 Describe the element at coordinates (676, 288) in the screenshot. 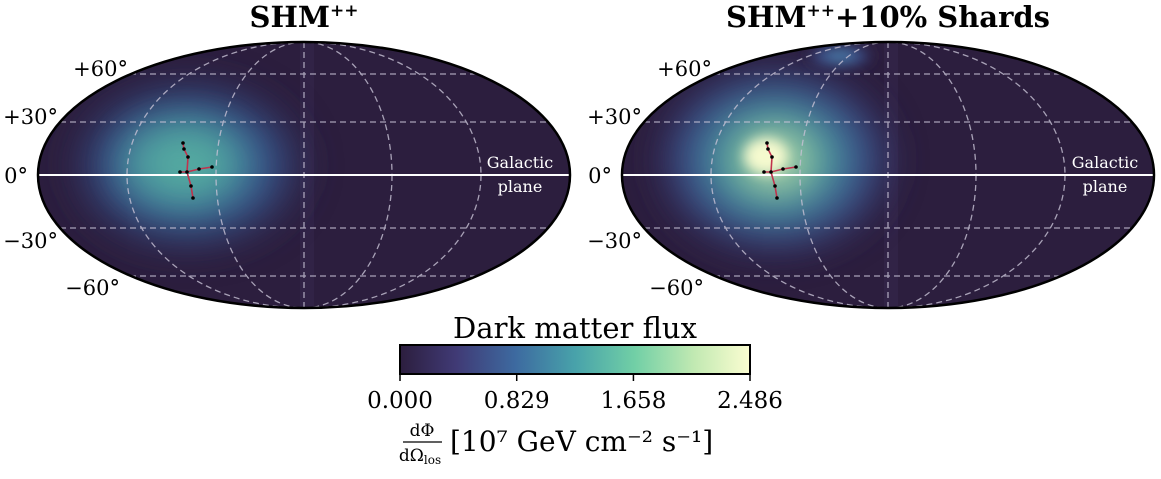

I see `right-lat-label-m60: −60°` at that location.